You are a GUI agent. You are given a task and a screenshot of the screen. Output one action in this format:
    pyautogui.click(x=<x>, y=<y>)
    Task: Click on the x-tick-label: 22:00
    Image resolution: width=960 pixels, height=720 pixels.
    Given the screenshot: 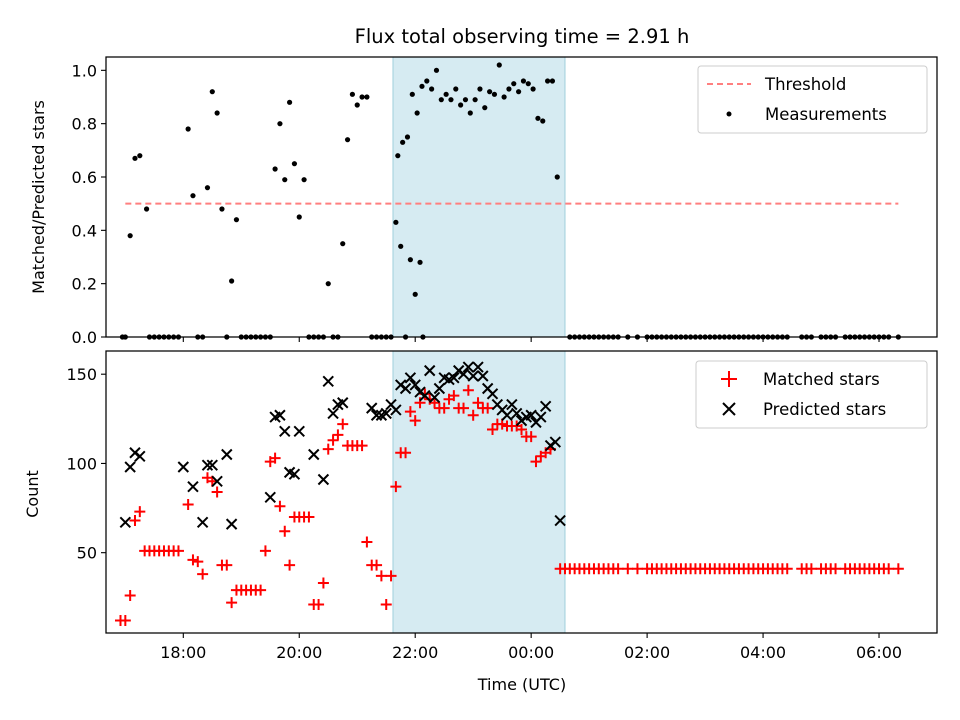 What is the action you would take?
    pyautogui.click(x=415, y=652)
    